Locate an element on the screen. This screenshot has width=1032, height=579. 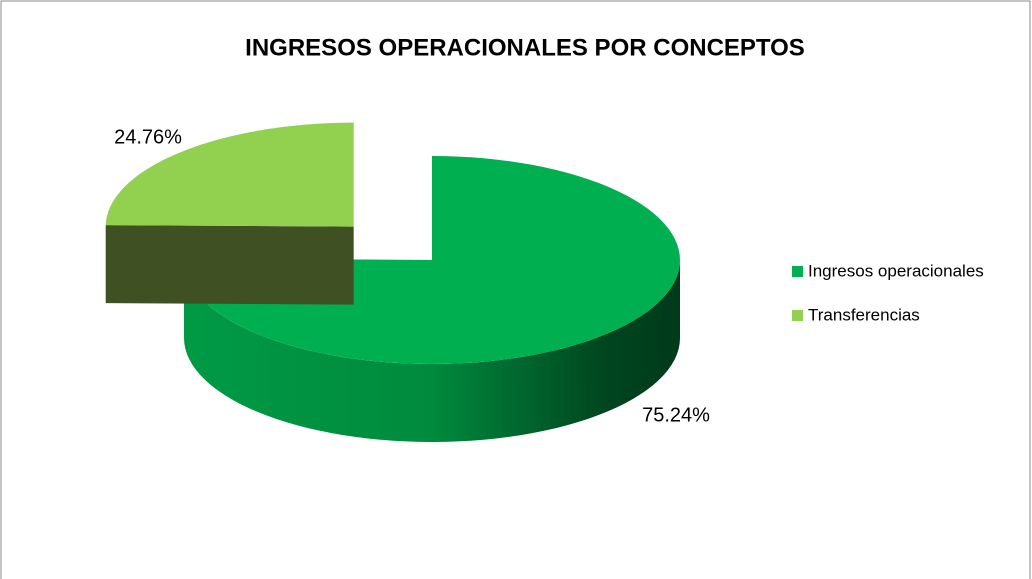
chart-title: INGRESOS OPERACIONALES POR CONCEPTOS is located at coordinates (525, 47).